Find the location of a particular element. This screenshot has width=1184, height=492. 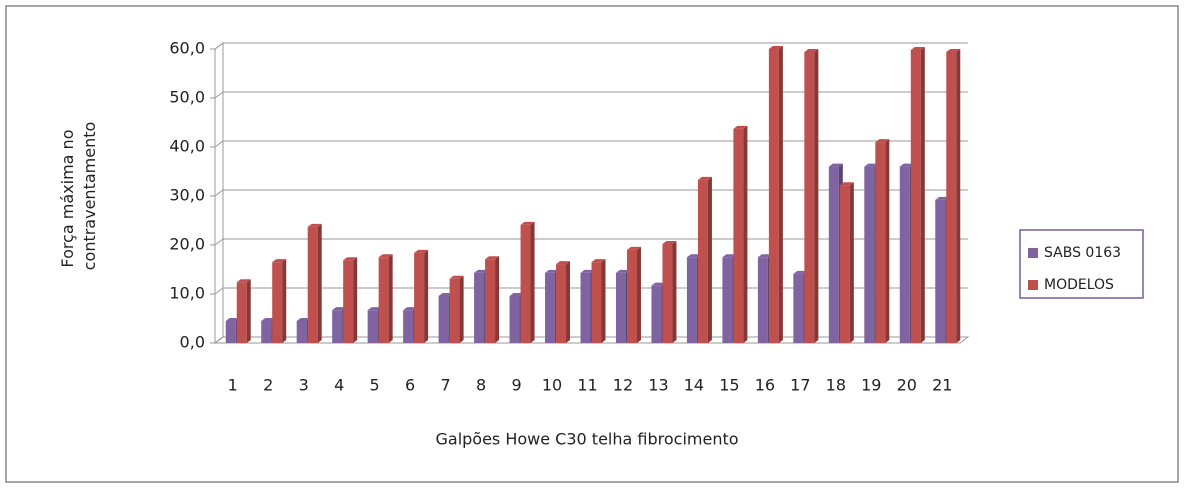

legend-label: MODELOS is located at coordinates (1079, 285).